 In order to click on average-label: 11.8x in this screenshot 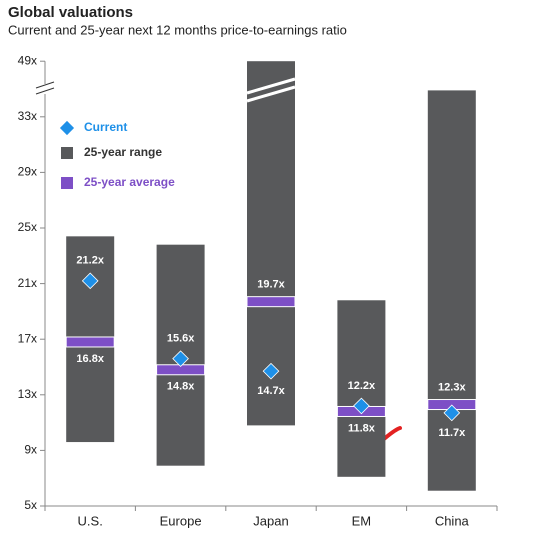, I will do `click(362, 428)`.